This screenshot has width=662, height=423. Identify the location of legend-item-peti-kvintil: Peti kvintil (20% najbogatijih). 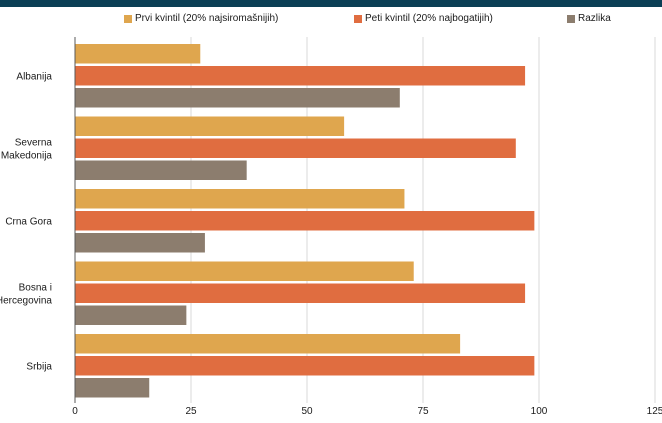
(423, 18).